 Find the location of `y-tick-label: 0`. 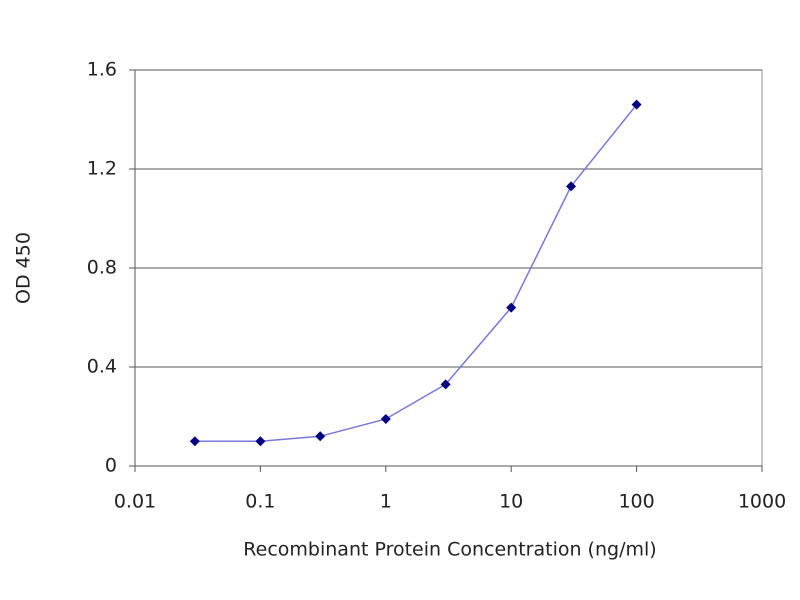

y-tick-label: 0 is located at coordinates (111, 466).